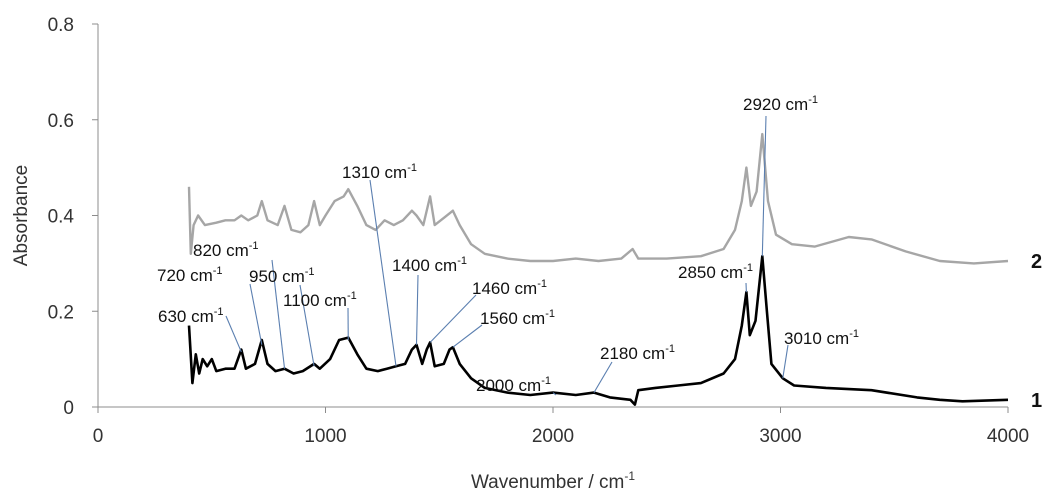 This screenshot has height=495, width=1047. What do you see at coordinates (374, 172) in the screenshot?
I see `annotation-label-text: 1310 cm` at bounding box center [374, 172].